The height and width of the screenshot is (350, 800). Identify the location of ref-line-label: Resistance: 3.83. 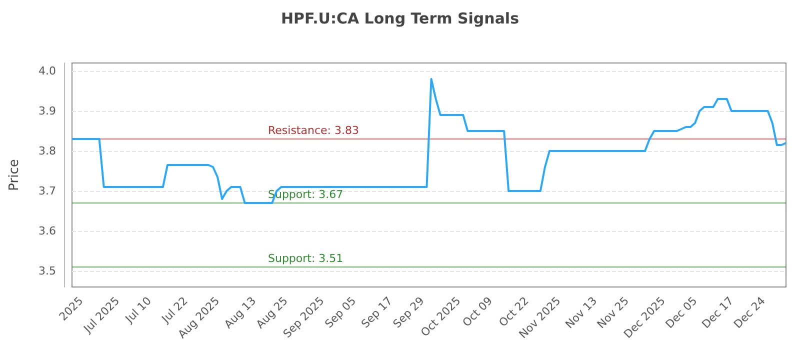
(313, 130).